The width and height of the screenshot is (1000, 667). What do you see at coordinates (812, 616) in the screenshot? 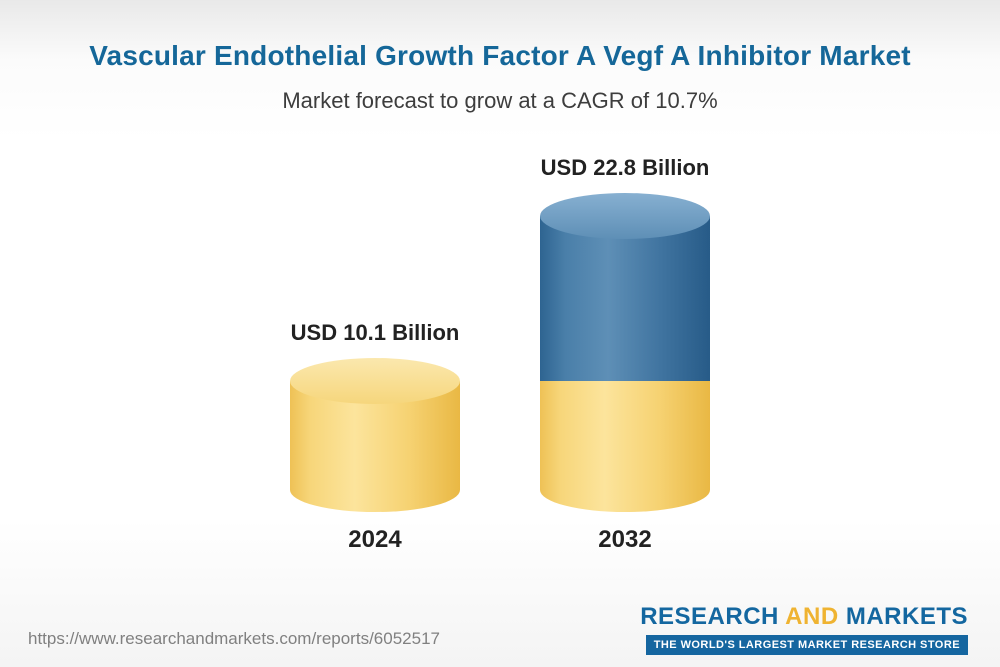
I see `logo-word-and: AND` at bounding box center [812, 616].